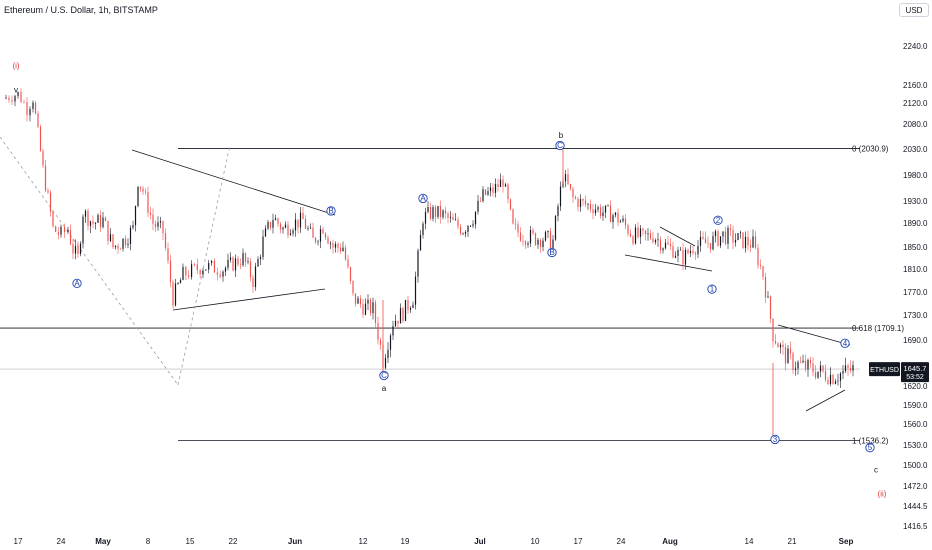  Describe the element at coordinates (434, 541) in the screenshot. I see `time-axis: 17 24 May 8 15 22 Jun 12 19 Jul 10 17 24 Aug 14 21 Sep` at that location.